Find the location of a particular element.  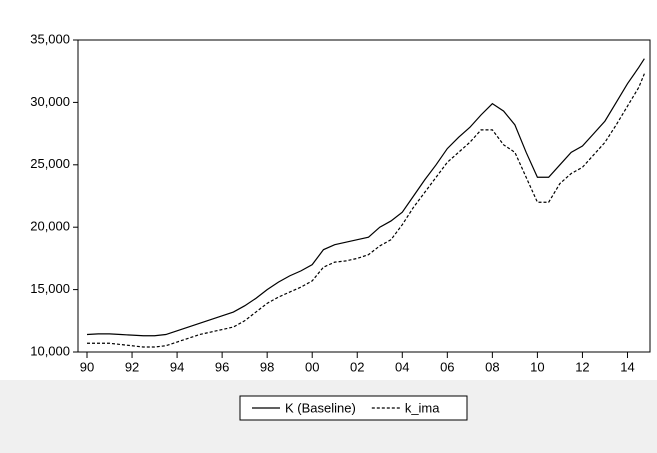

x-tick-label: 06 is located at coordinates (447, 366).